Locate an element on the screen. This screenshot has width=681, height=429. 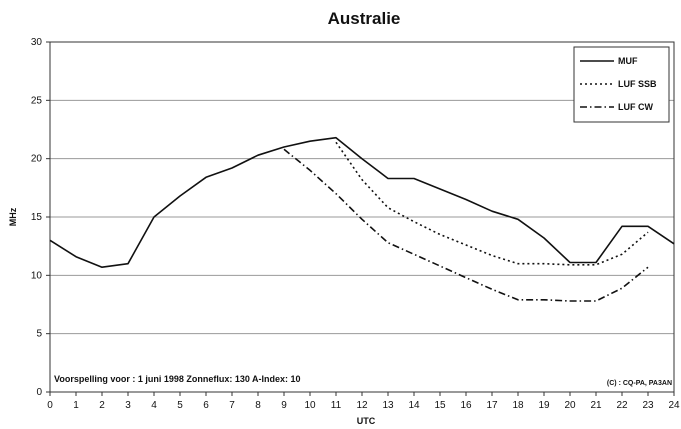
copyright-credit: (C) : CQ-PA, PA3AN is located at coordinates (639, 383).